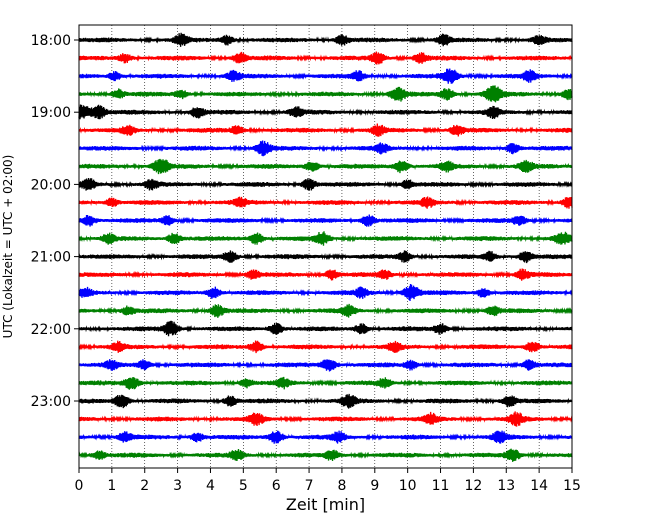 This screenshot has width=650, height=520. I want to click on x-tick-label-5: 5, so click(243, 486).